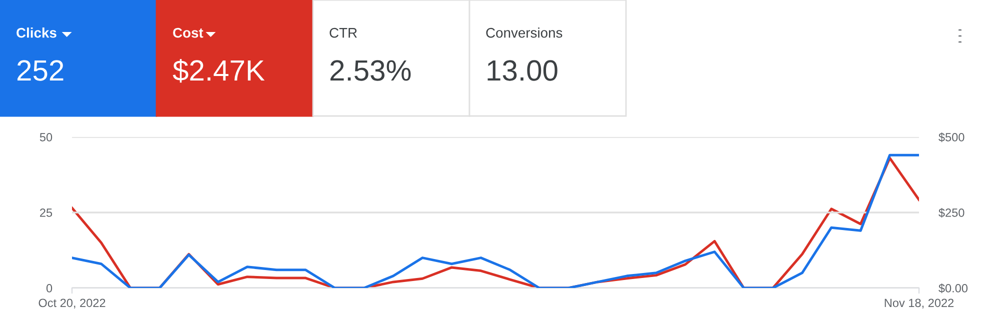  What do you see at coordinates (951, 137) in the screenshot?
I see `y2-tick-label: $500` at bounding box center [951, 137].